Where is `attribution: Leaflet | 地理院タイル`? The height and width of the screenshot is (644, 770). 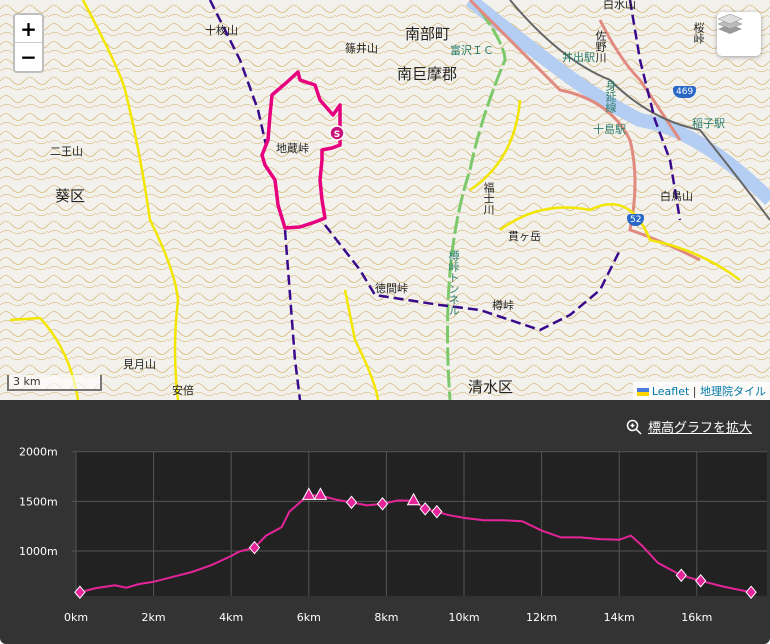 attribution: Leaflet | 地理院タイル is located at coordinates (701, 391).